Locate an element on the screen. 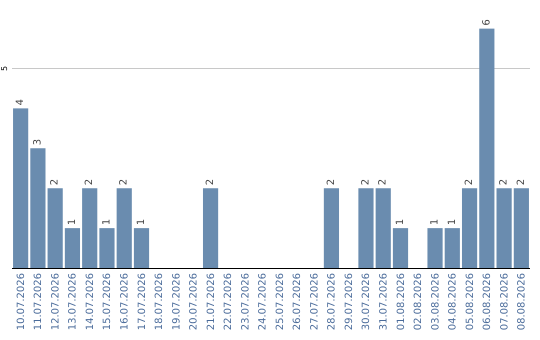 The width and height of the screenshot is (540, 340). x-tick-label: 05.08.2026 is located at coordinates (470, 301).